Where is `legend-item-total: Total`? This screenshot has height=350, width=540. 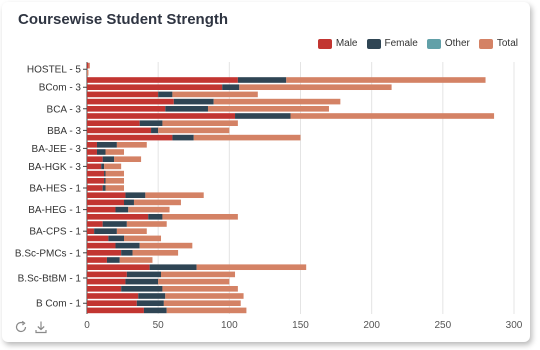
legend-item-total: Total is located at coordinates (498, 43).